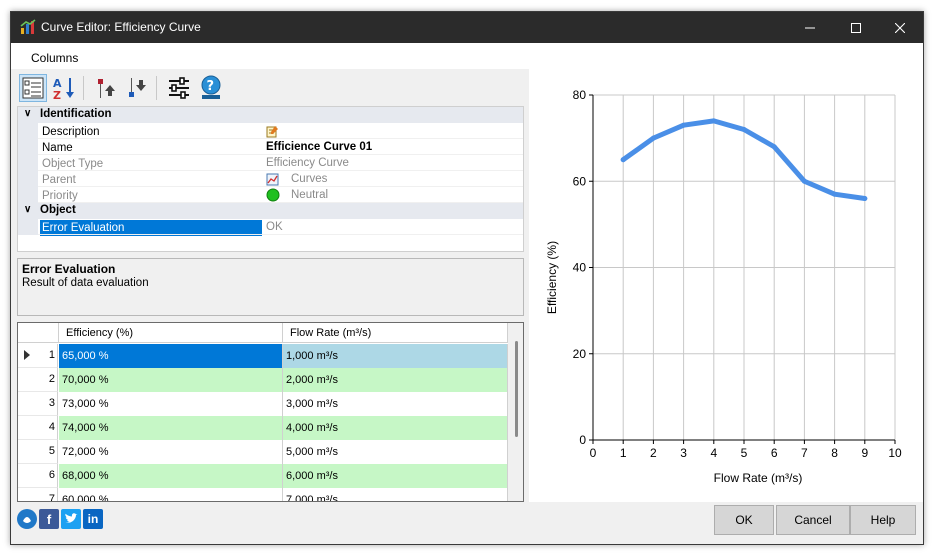 The width and height of the screenshot is (937, 556). I want to click on row-number: 4, so click(51, 427).